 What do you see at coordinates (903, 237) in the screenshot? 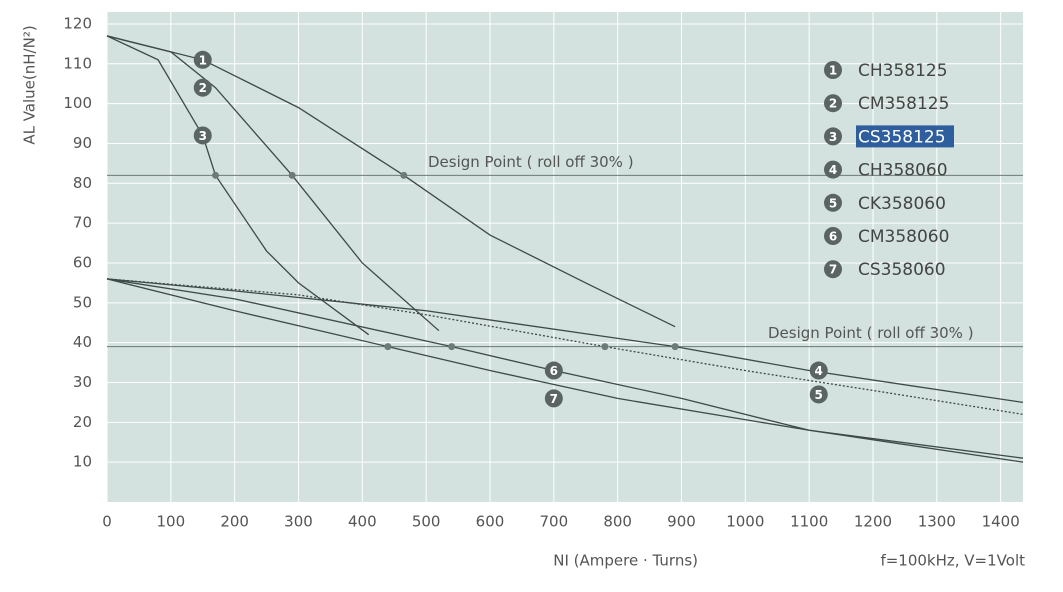
I see `legend-label: CM358060` at bounding box center [903, 237].